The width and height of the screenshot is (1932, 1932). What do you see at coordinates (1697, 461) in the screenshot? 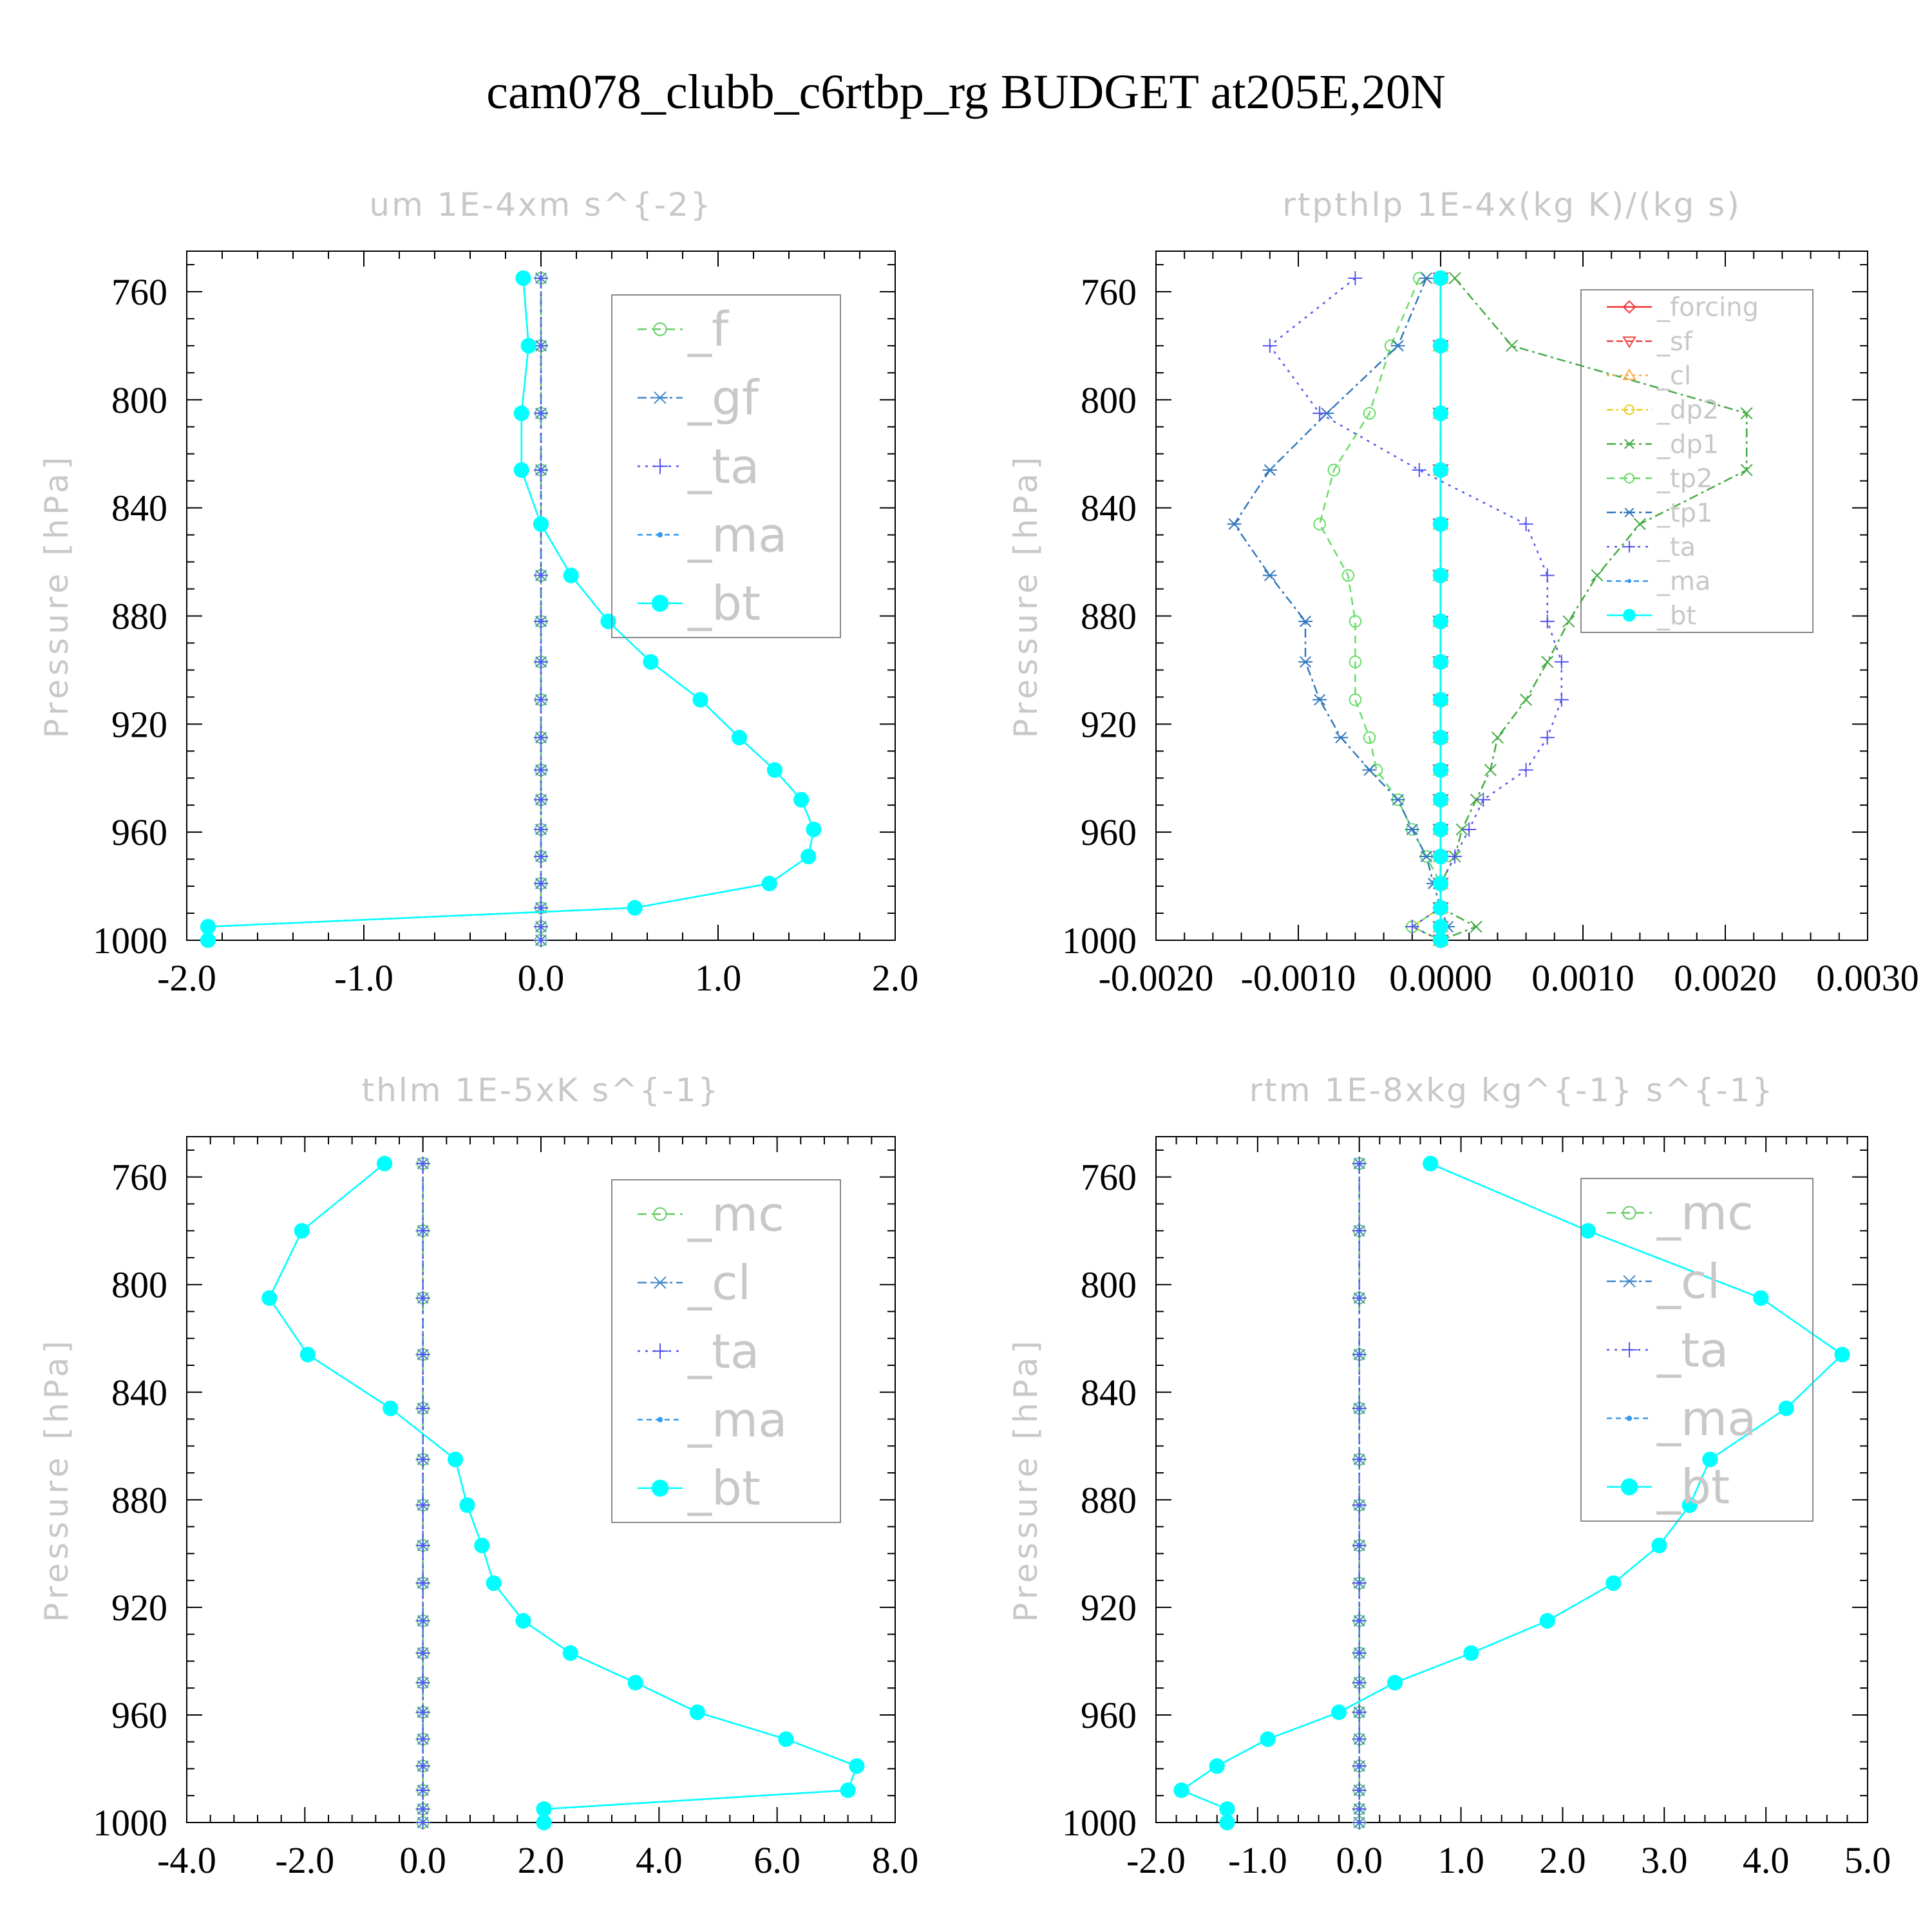
I see `legend-rtpthlp: _forcing _sf _cl _dp2 _dp1 _tp2 _tp1 _ta _ma _bt` at bounding box center [1697, 461].